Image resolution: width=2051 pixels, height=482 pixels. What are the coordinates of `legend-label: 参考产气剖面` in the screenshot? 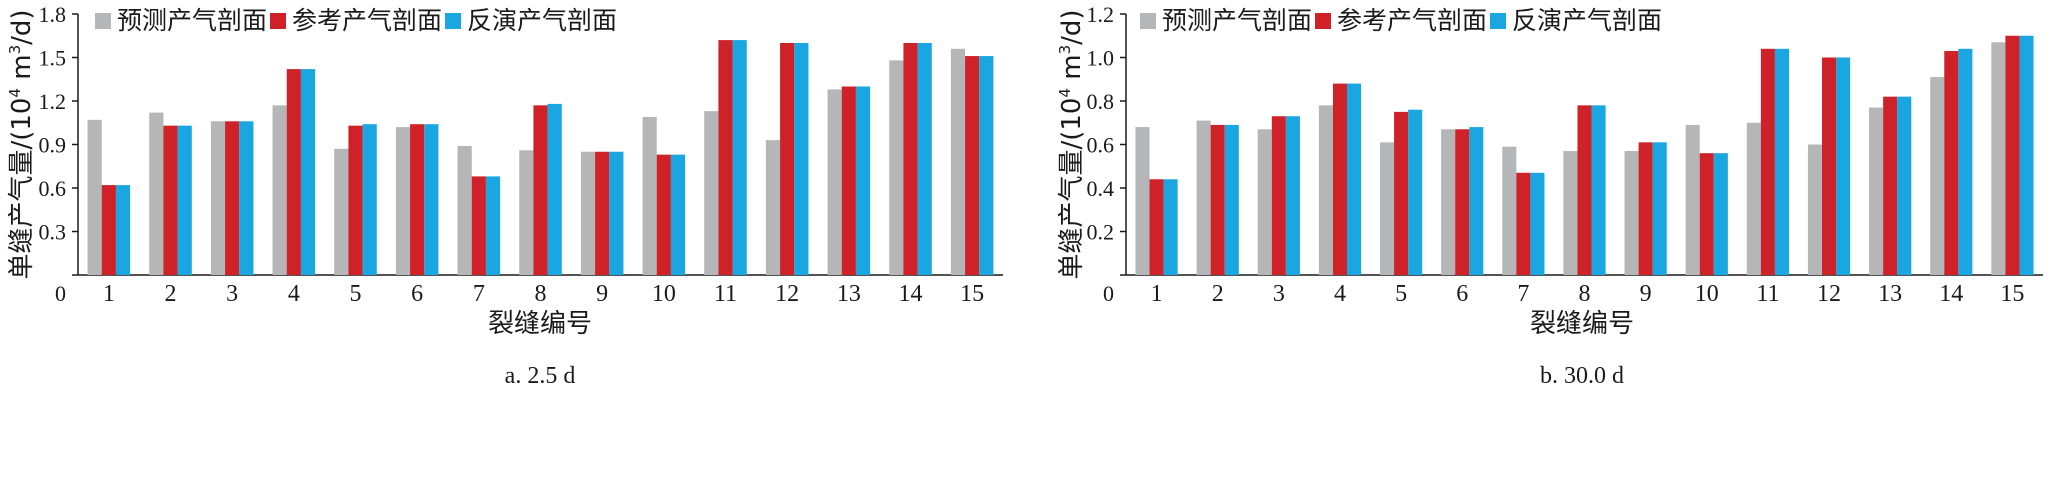 It's located at (1412, 20).